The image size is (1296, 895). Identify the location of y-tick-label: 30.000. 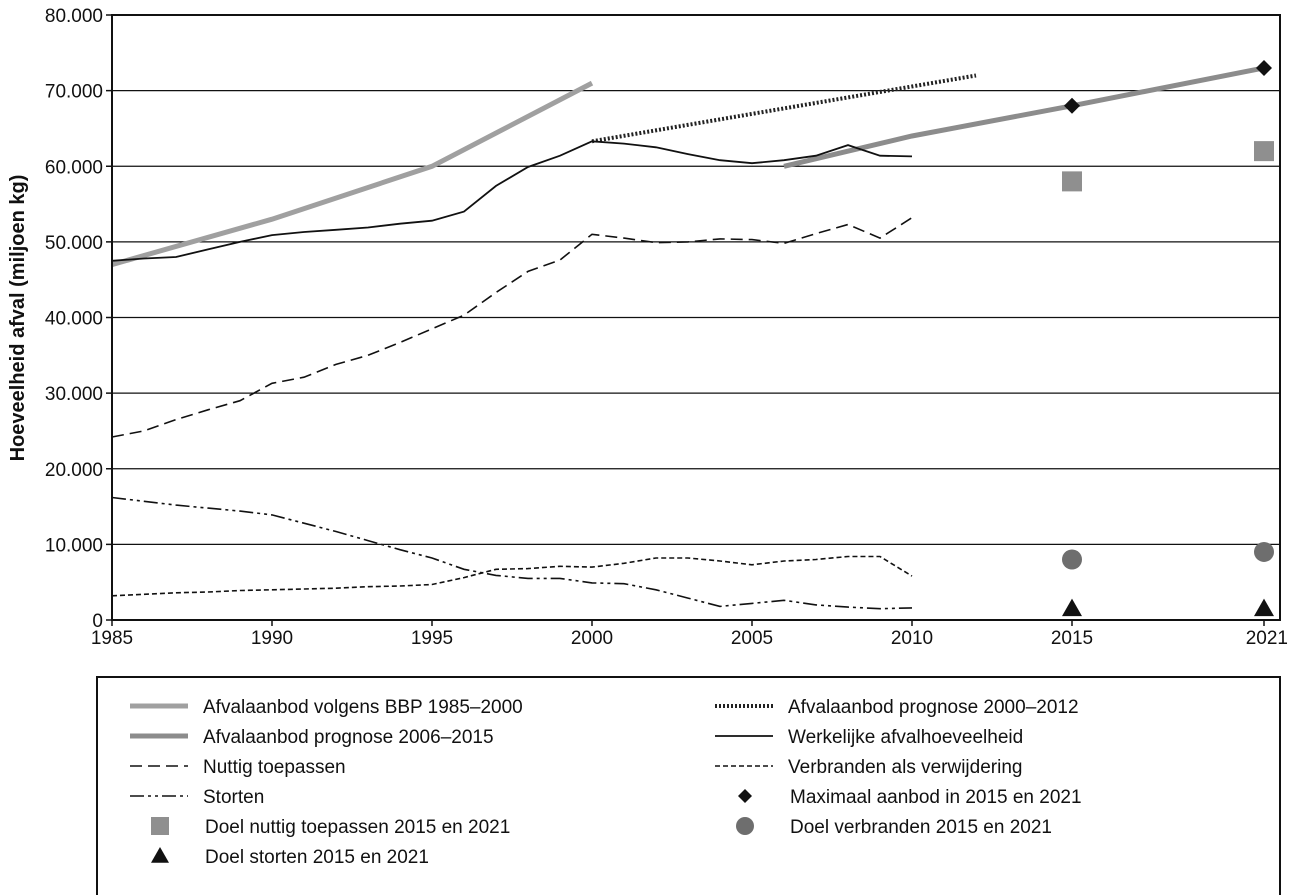
(74, 394).